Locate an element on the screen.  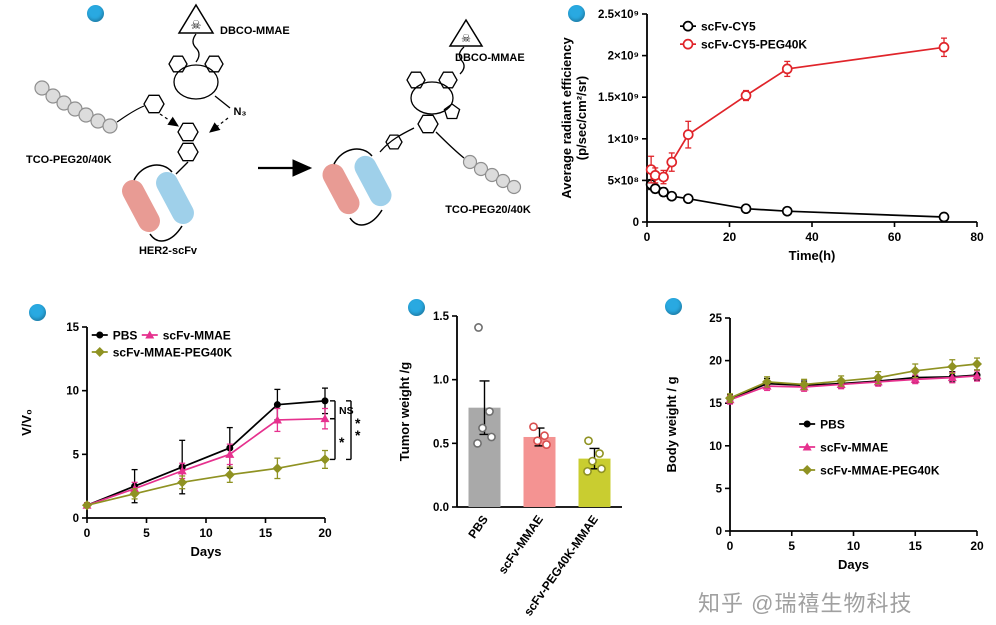
svg-text: Body weight / g is located at coordinates (671, 424).